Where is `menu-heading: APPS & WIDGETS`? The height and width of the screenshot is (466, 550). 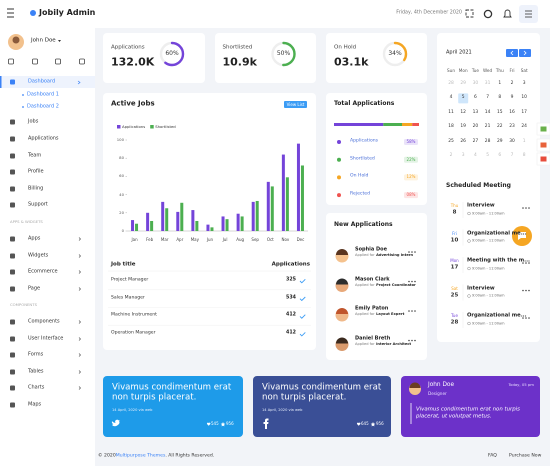 menu-heading: APPS & WIDGETS is located at coordinates (26, 222).